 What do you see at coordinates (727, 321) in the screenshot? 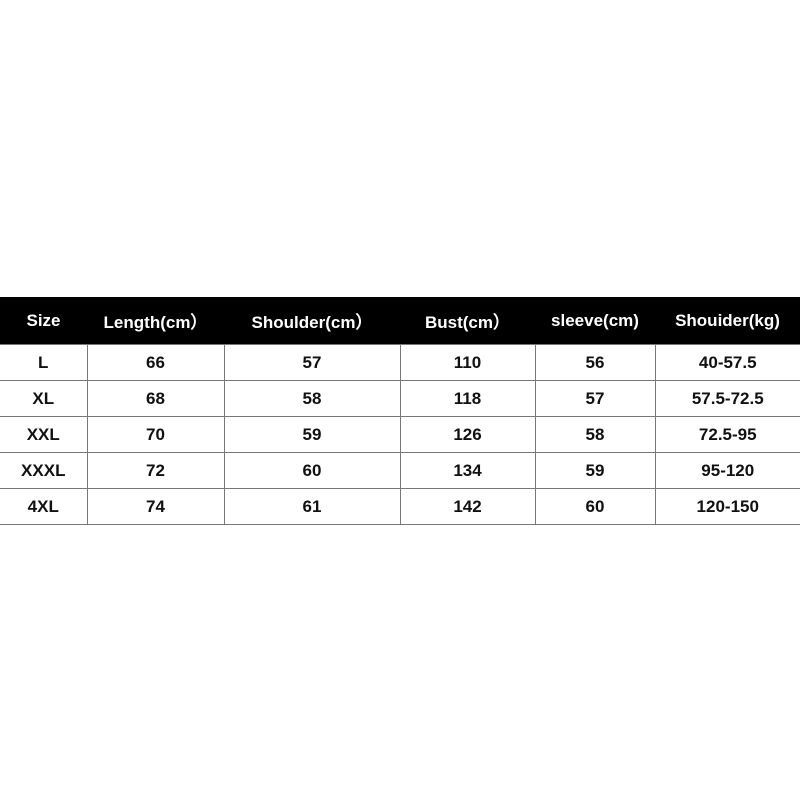
I see `header-weight: Shouider(kg)` at bounding box center [727, 321].